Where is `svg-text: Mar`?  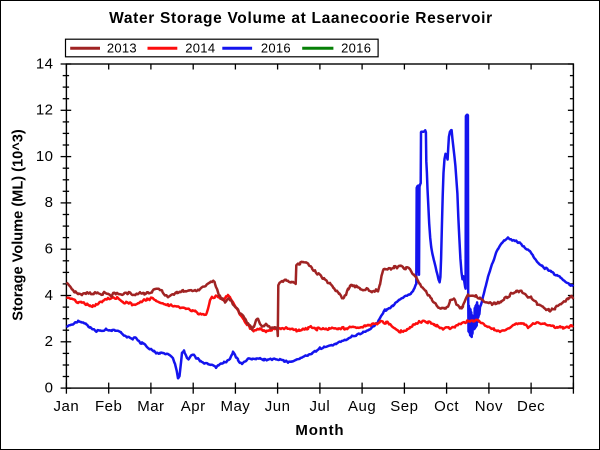
svg-text: Mar is located at coordinates (150, 406).